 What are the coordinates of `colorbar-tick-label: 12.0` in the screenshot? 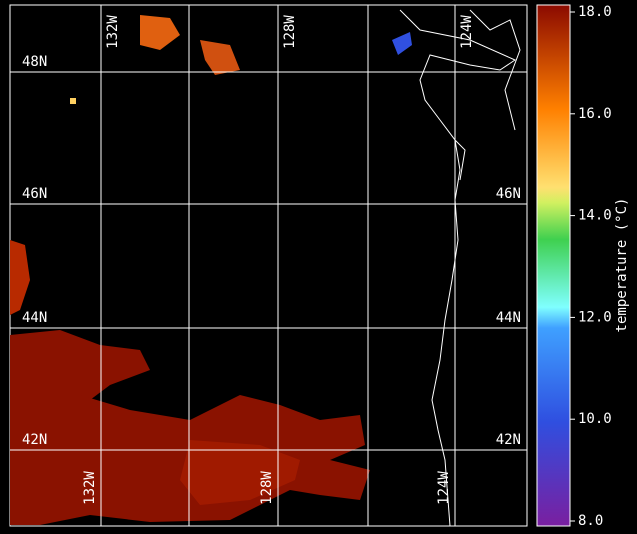 It's located at (595, 317).